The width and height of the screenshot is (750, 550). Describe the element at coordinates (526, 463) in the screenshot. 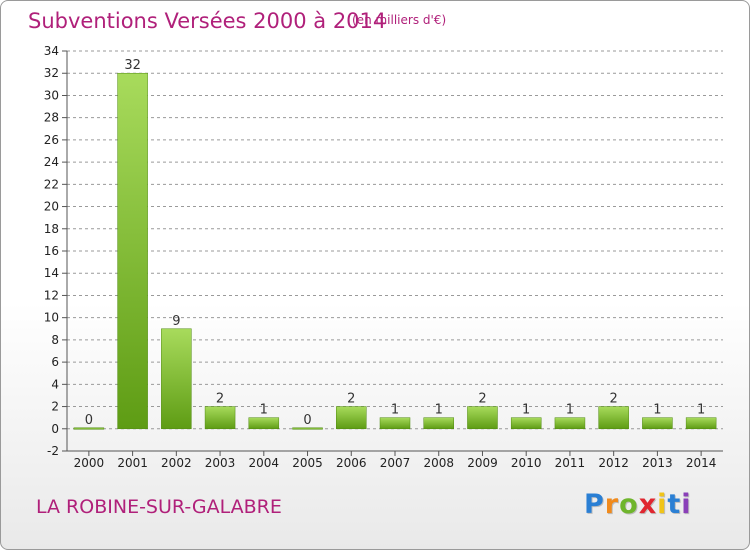

I see `x-tick-label: 2010` at that location.